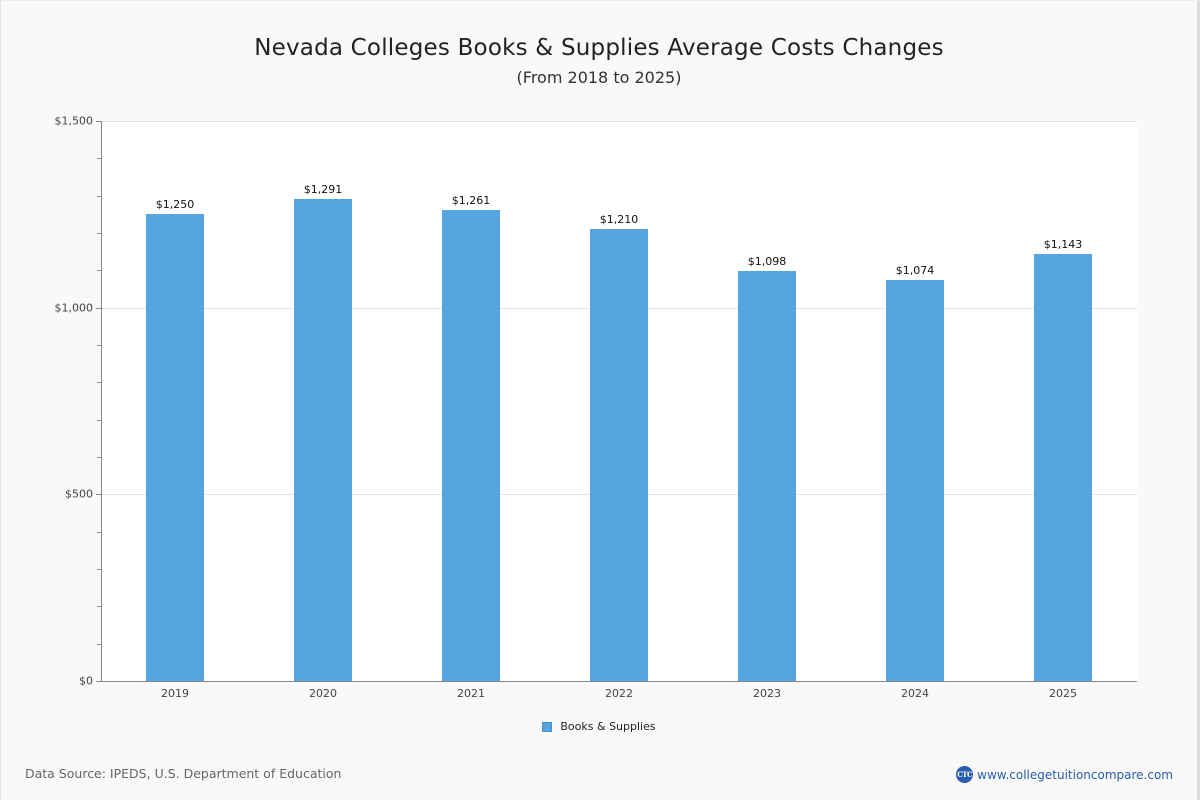 The image size is (1200, 800). Describe the element at coordinates (74, 308) in the screenshot. I see `y-tick-label: $1,000` at that location.